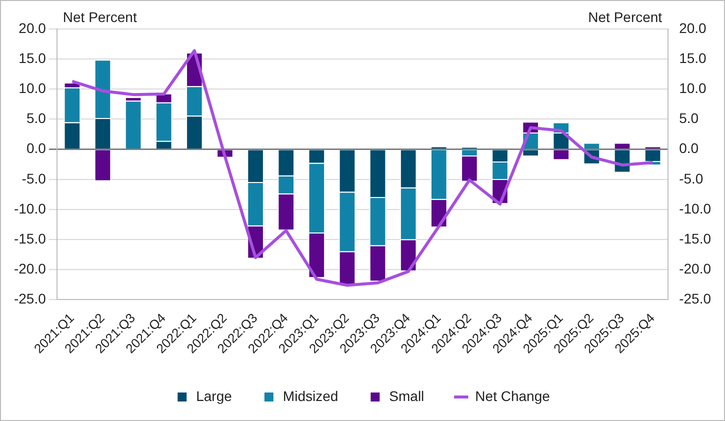  Describe the element at coordinates (693, 58) in the screenshot. I see `y-tick-label: 15.0` at that location.